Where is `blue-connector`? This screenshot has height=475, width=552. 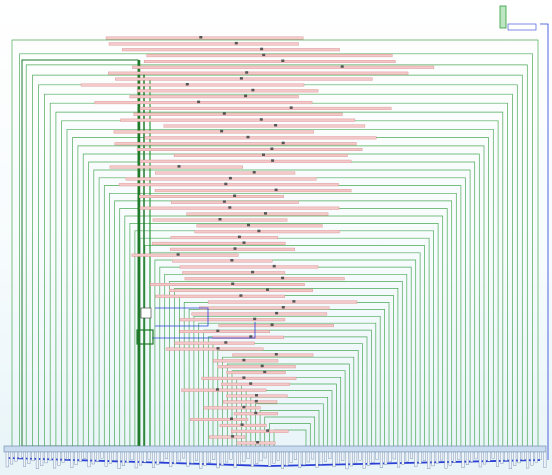 blue-connector is located at coordinates (182, 317).